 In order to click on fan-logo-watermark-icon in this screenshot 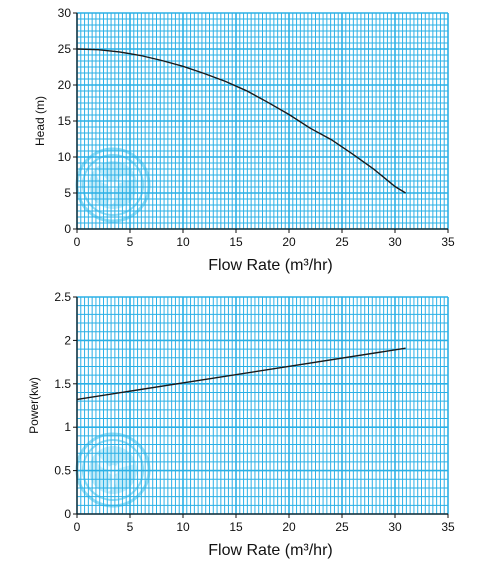, I will do `click(113, 185)`.